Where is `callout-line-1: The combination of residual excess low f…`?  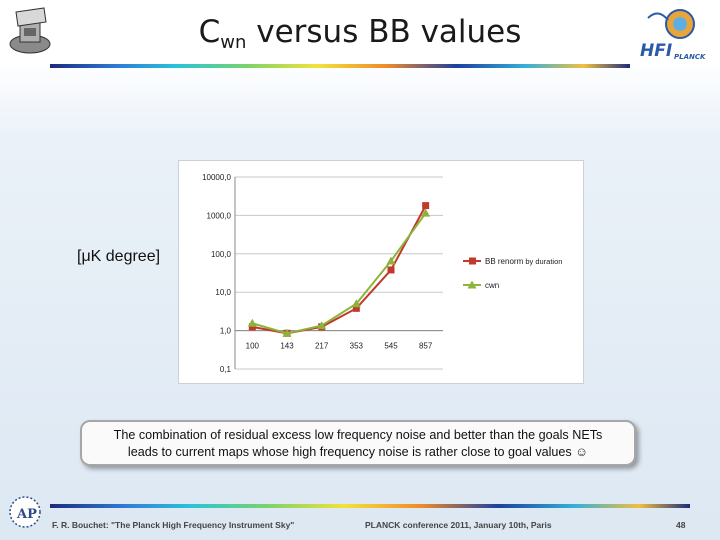 callout-line-1: The combination of residual excess low f… is located at coordinates (358, 435).